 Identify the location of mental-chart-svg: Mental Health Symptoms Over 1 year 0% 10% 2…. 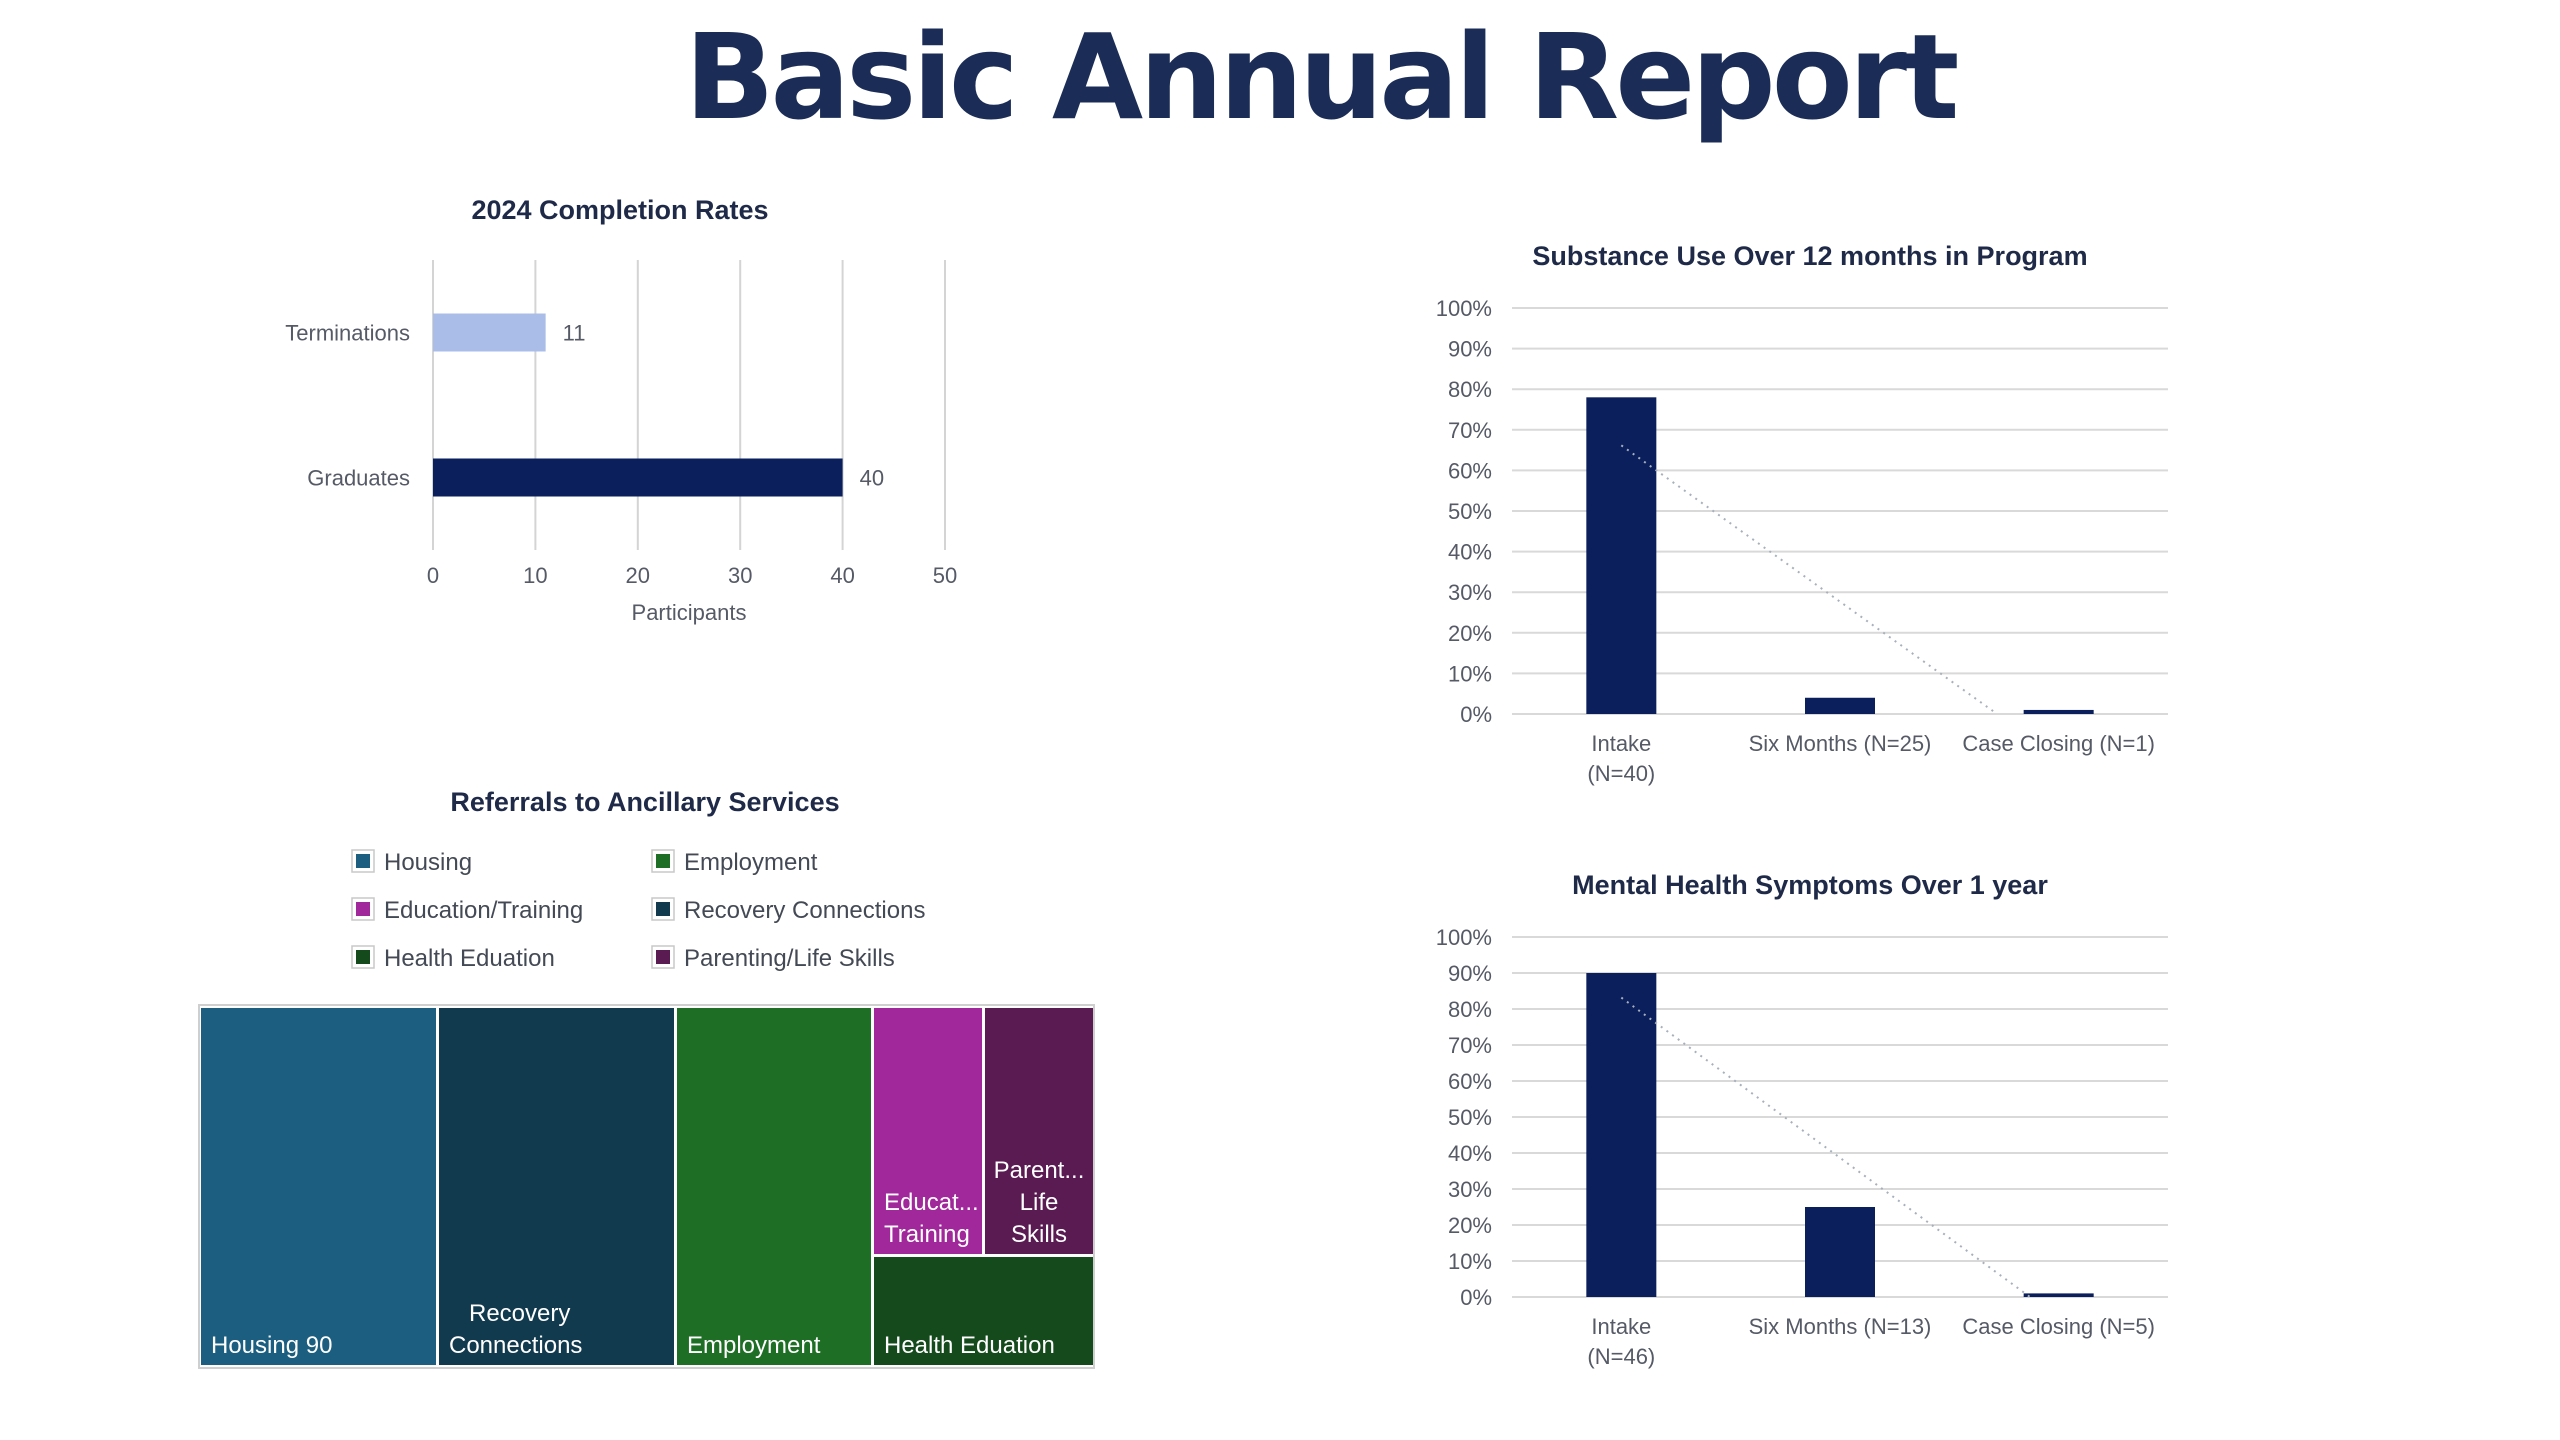
(1802, 1119).